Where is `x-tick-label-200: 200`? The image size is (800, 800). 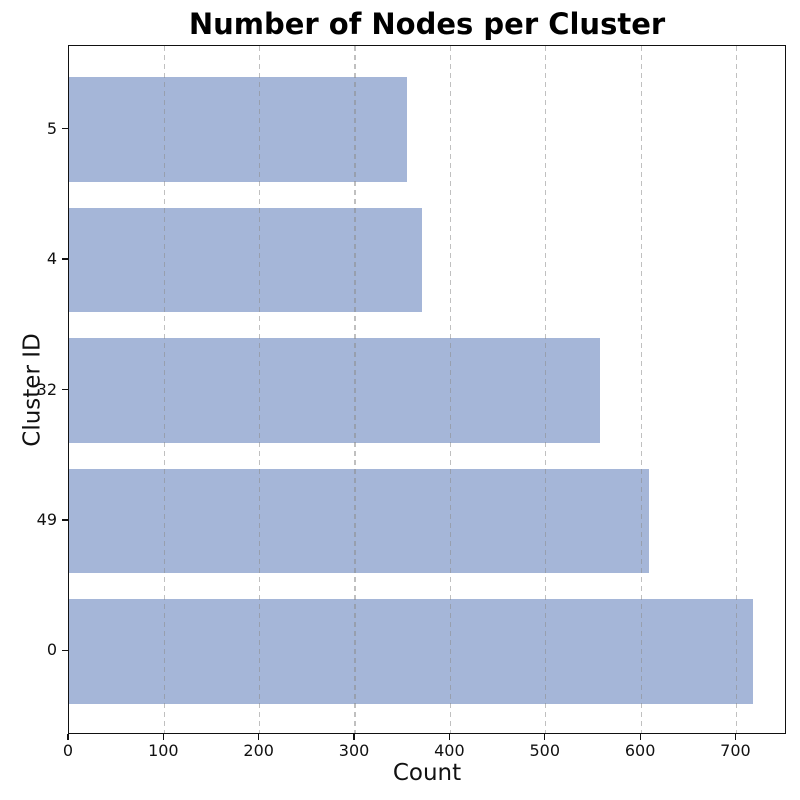
x-tick-label-200: 200 is located at coordinates (258, 750).